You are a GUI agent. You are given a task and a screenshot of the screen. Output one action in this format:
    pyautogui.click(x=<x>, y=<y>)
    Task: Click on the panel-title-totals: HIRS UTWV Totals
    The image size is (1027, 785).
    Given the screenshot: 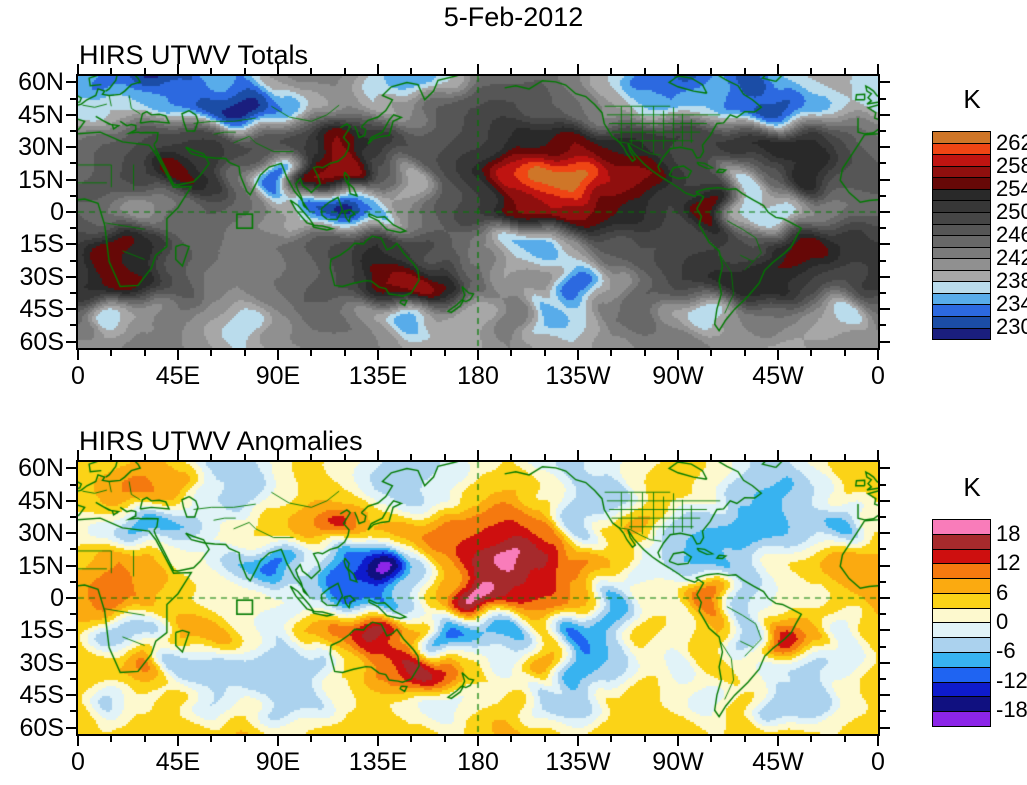 What is the action you would take?
    pyautogui.click(x=194, y=55)
    